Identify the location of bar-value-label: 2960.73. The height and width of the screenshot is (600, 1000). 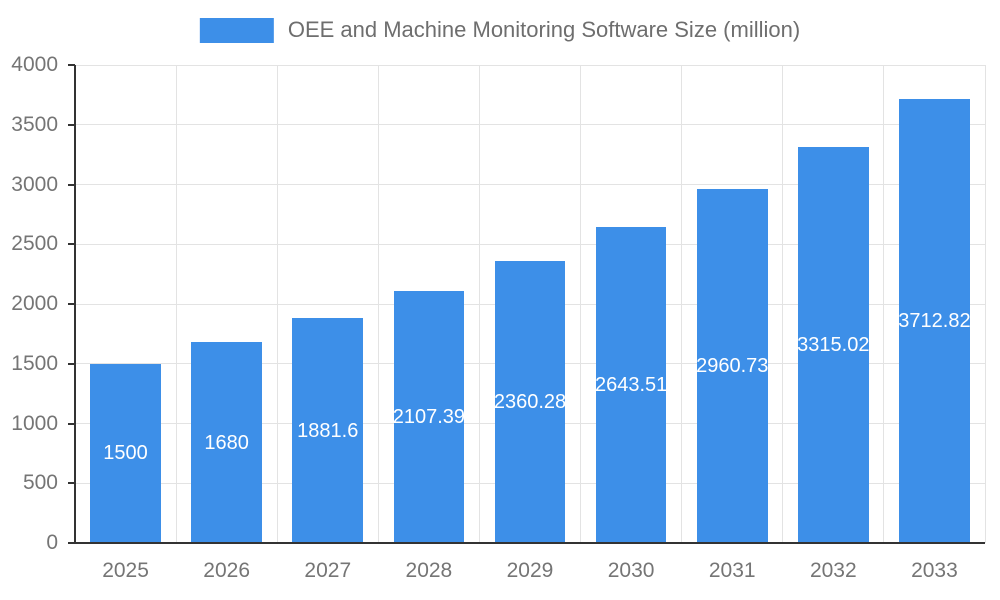
(732, 366).